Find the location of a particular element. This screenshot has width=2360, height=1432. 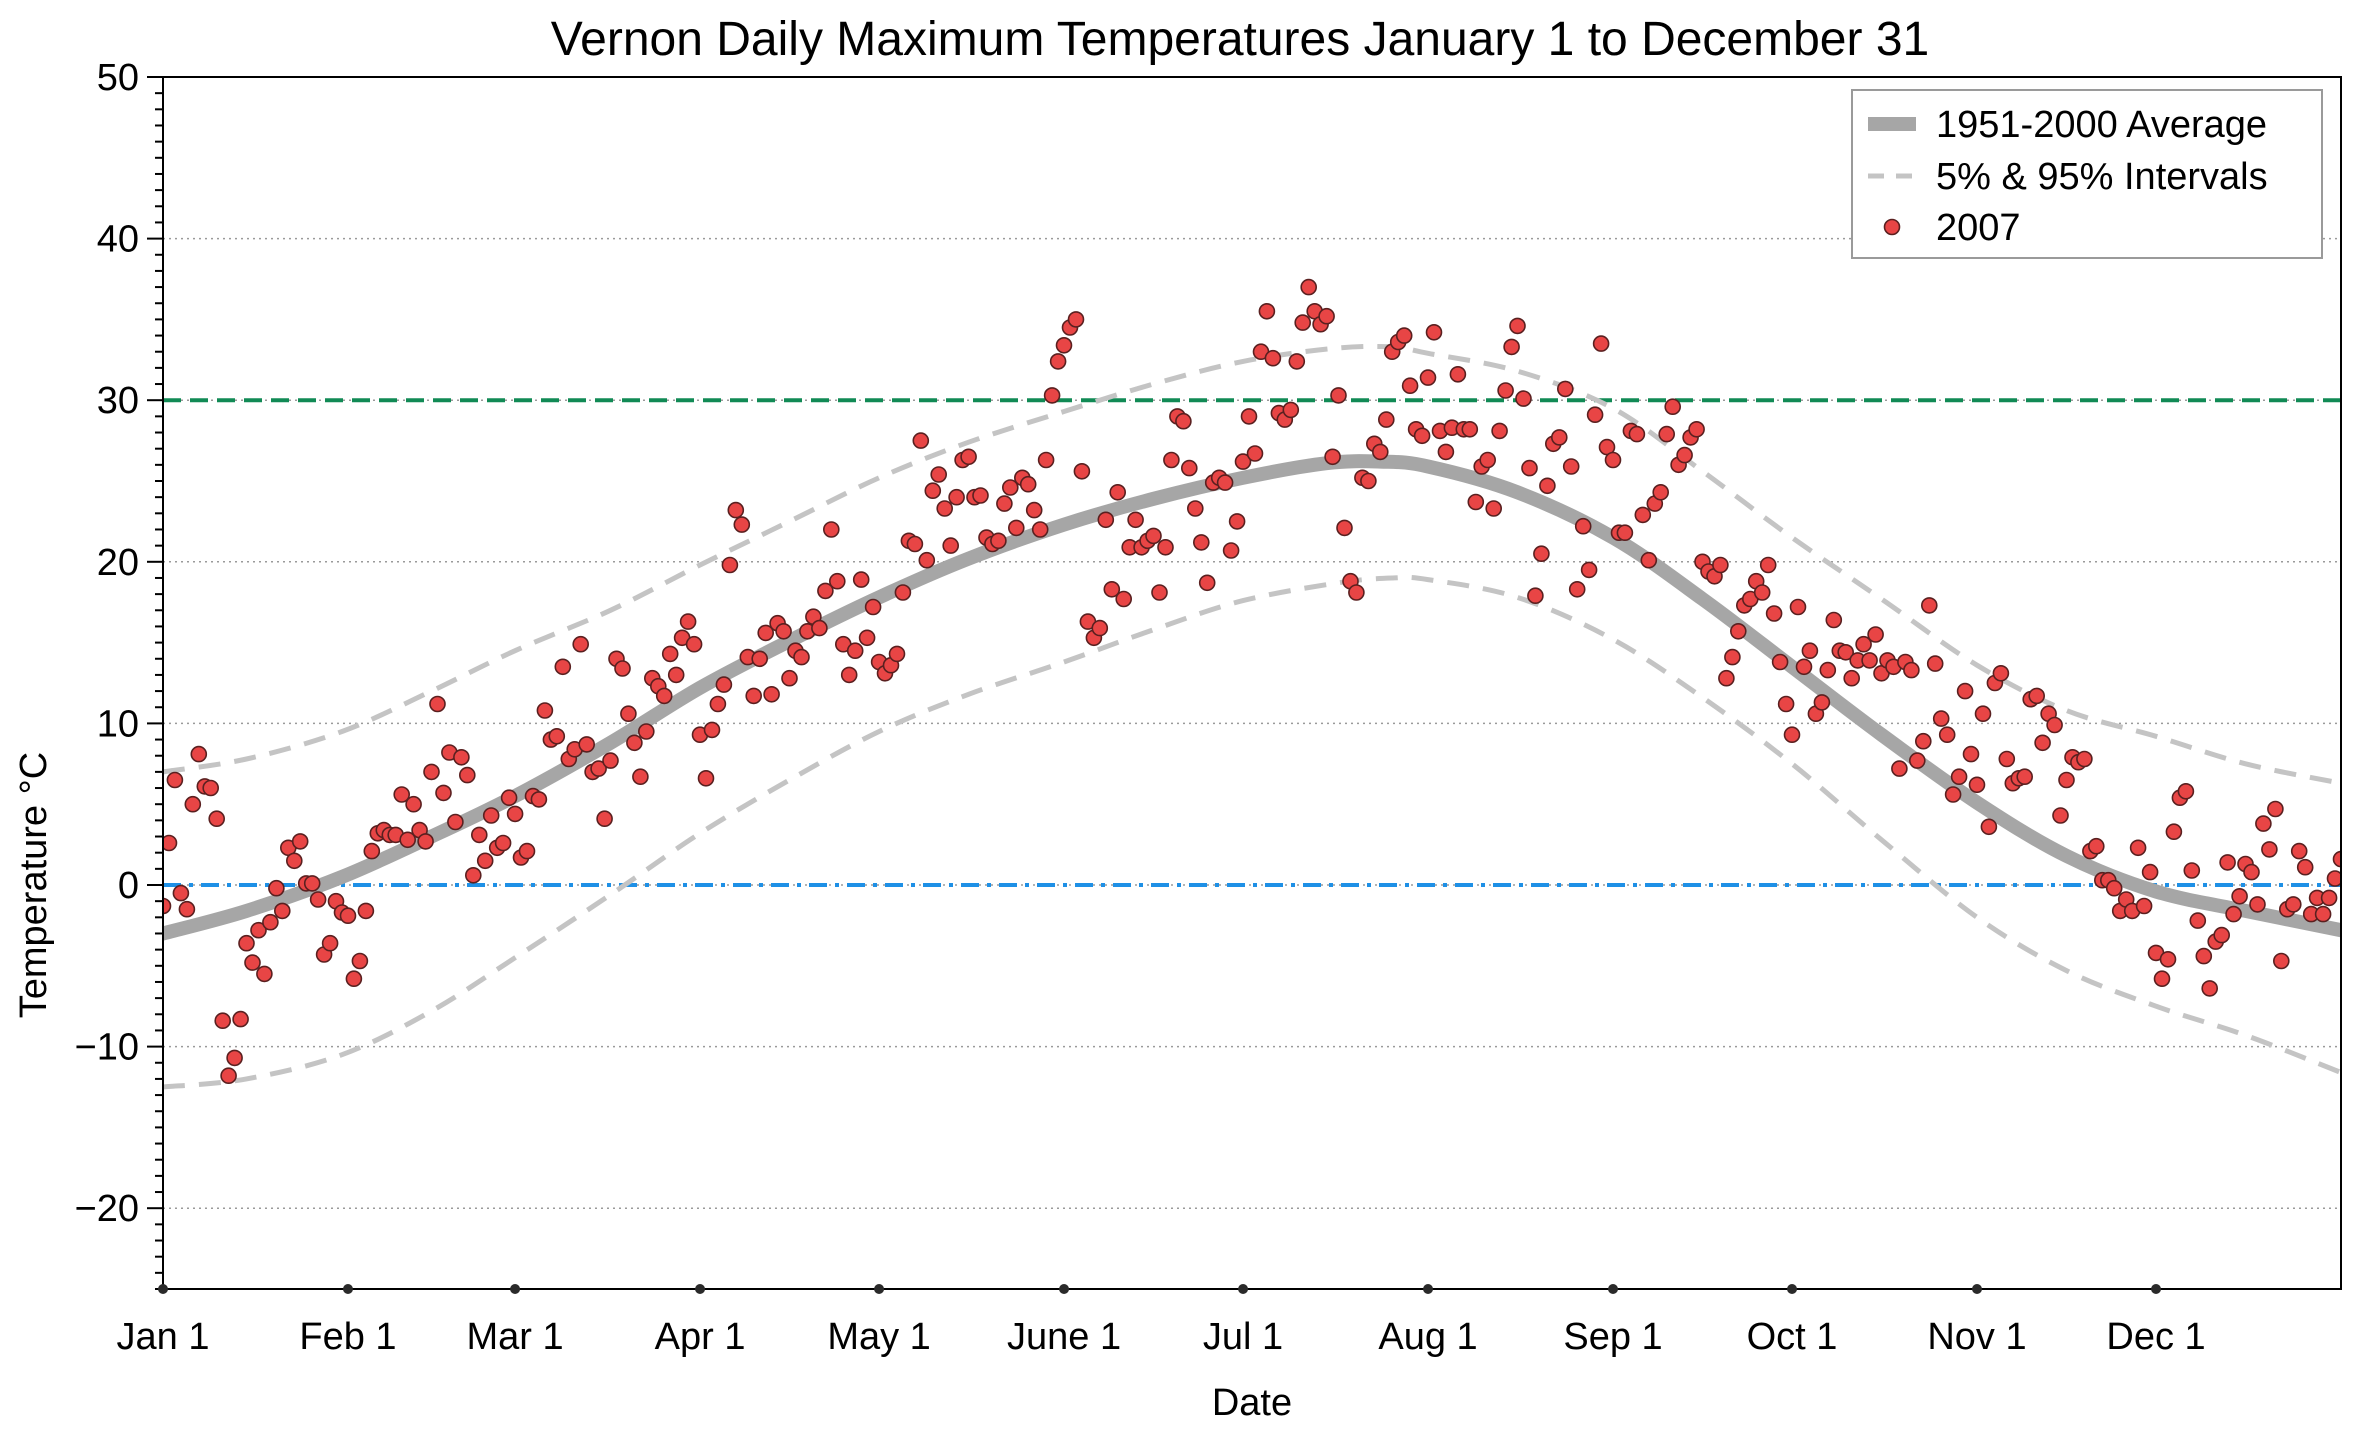

x-tick-label: Jul 1 is located at coordinates (1243, 1337).